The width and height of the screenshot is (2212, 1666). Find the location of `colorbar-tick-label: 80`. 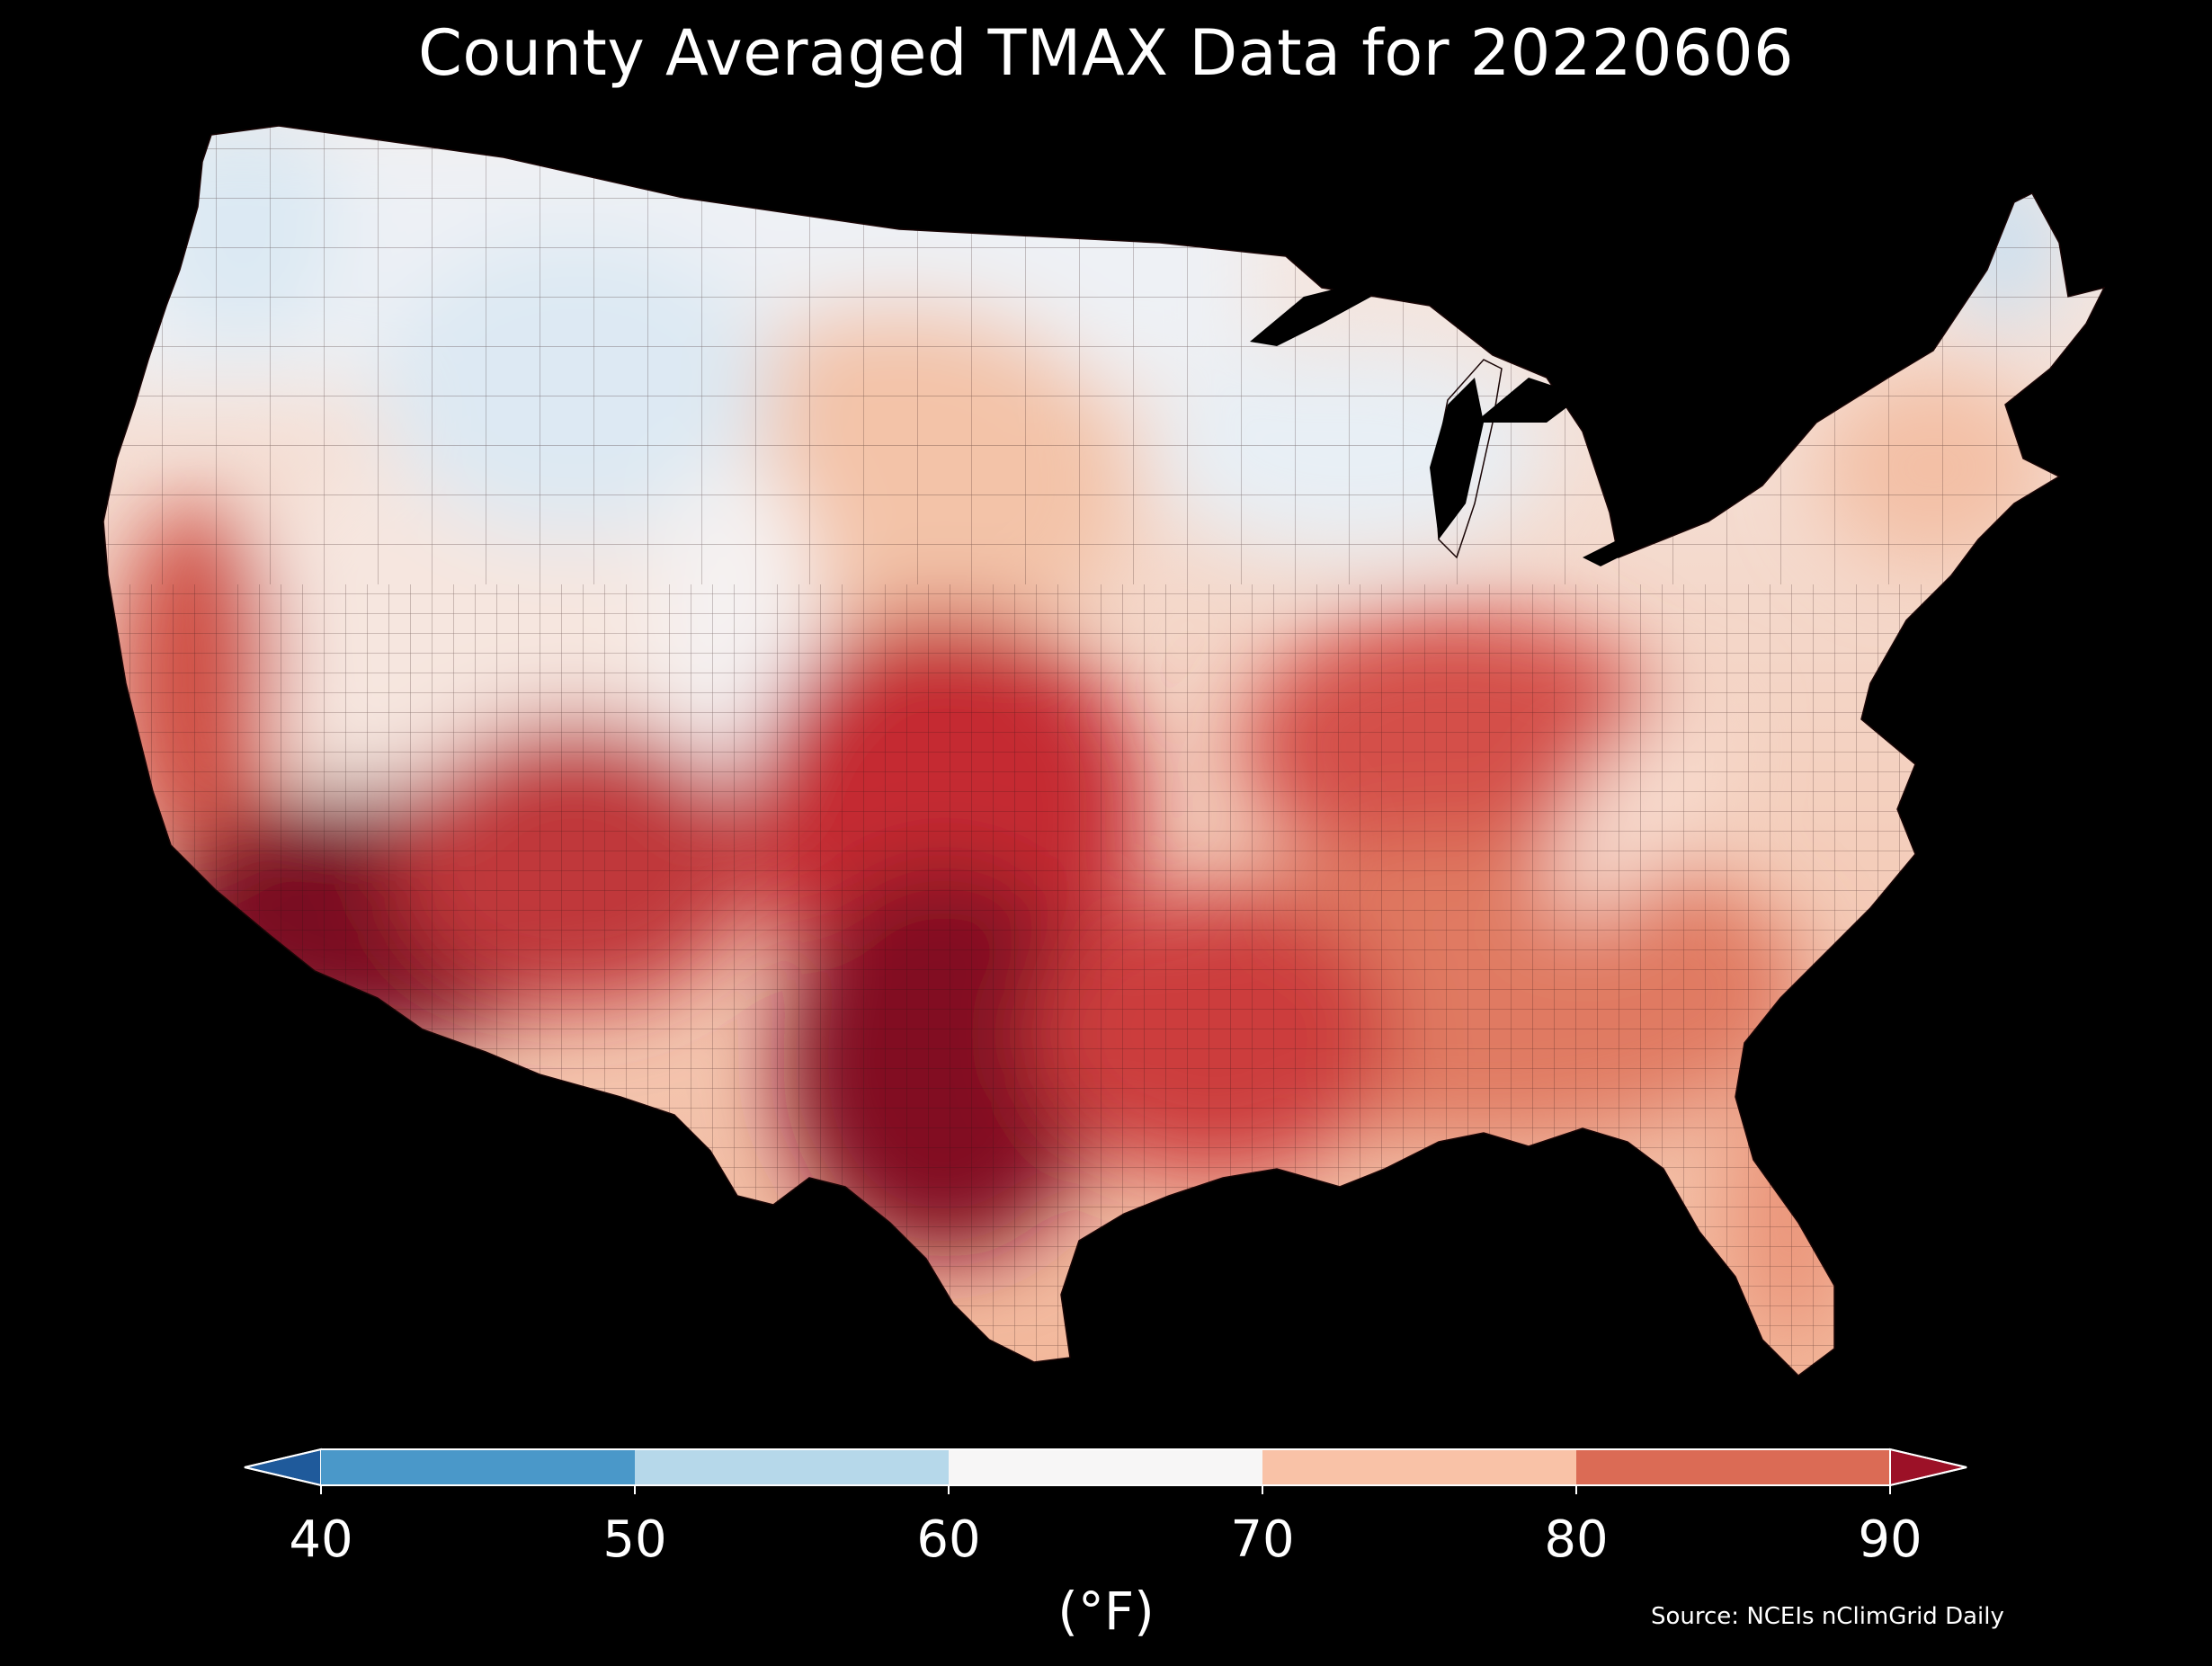

colorbar-tick-label: 80 is located at coordinates (1576, 1540).